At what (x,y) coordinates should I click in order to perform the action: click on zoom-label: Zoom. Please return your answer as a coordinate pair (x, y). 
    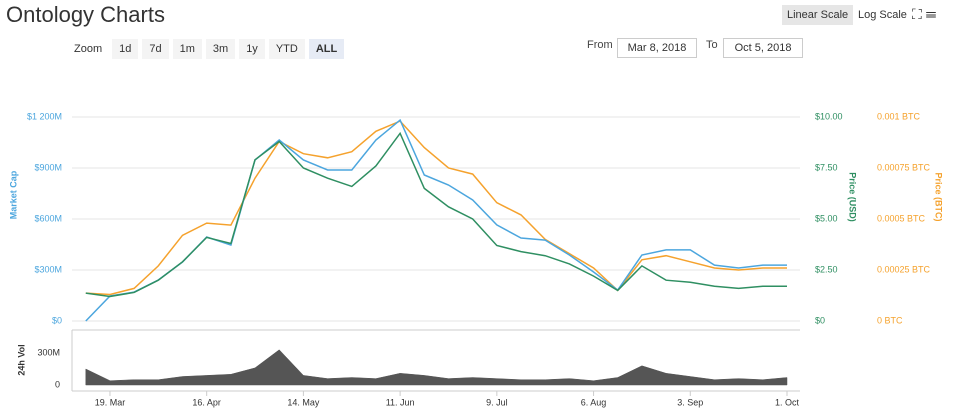
    Looking at the image, I should click on (88, 49).